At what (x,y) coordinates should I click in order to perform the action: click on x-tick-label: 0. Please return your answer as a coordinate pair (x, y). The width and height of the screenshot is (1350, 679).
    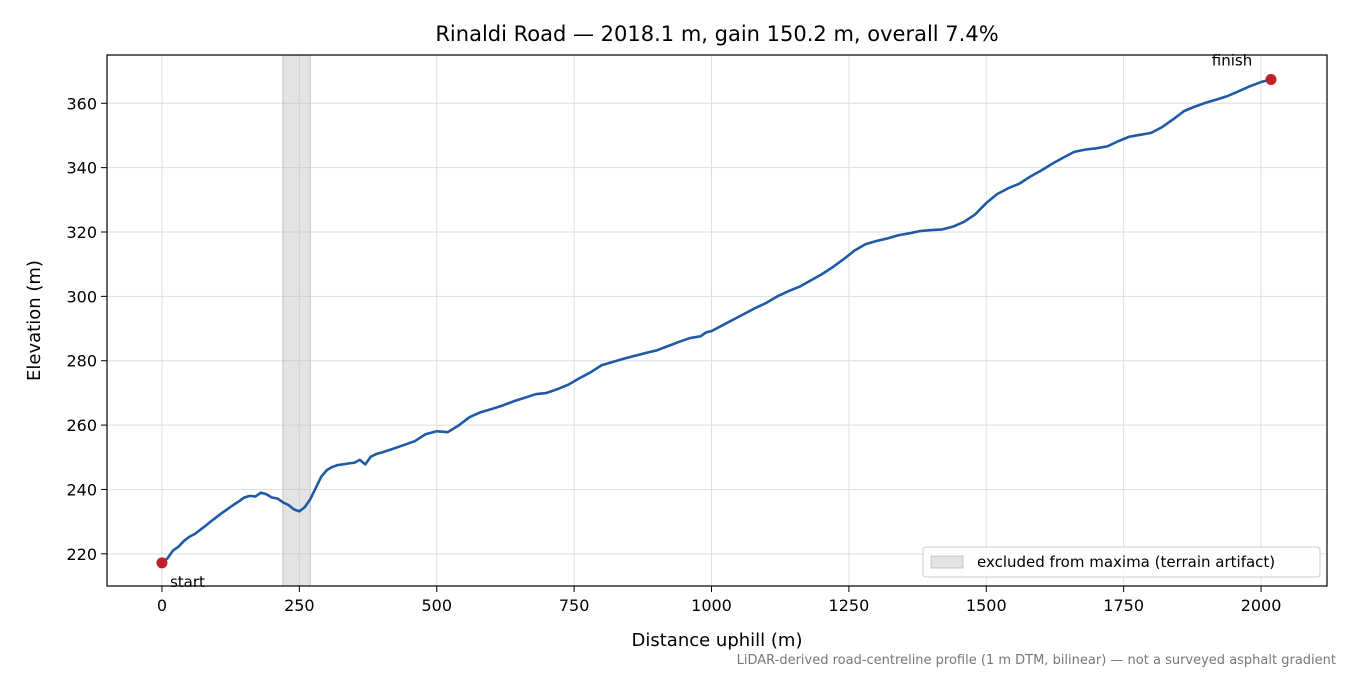
    Looking at the image, I should click on (162, 605).